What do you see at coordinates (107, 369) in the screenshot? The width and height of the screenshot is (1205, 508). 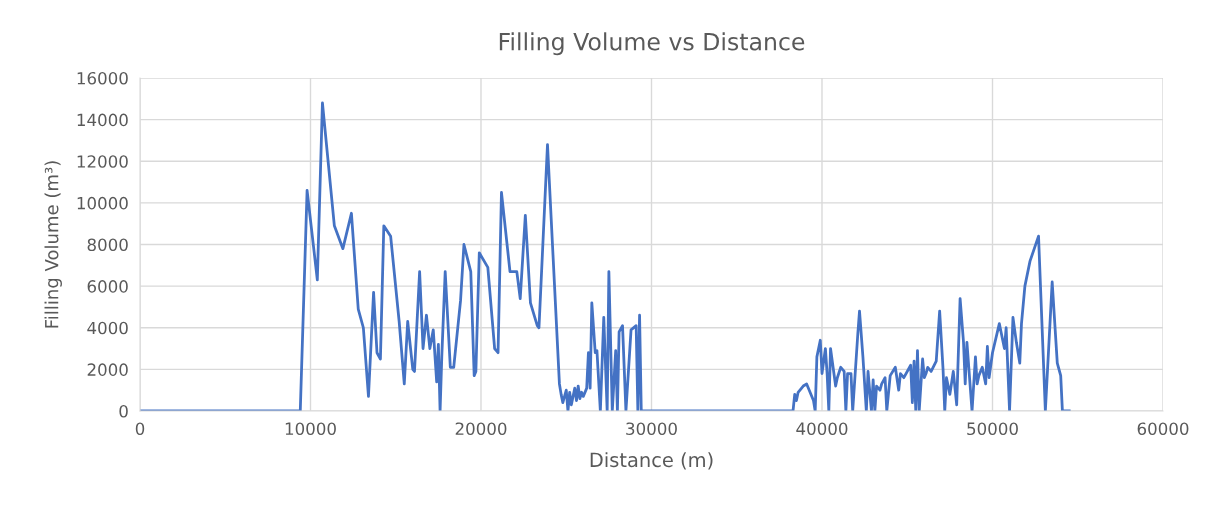 I see `y-tick-label: 2000` at bounding box center [107, 369].